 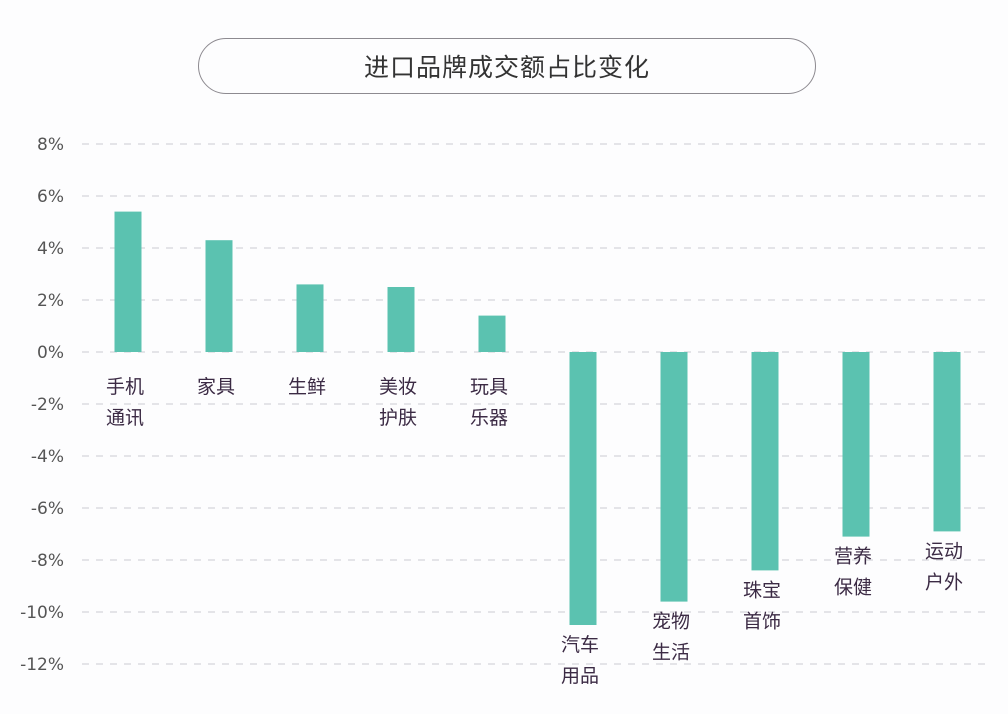 What do you see at coordinates (125, 387) in the screenshot?
I see `category-label: 手机` at bounding box center [125, 387].